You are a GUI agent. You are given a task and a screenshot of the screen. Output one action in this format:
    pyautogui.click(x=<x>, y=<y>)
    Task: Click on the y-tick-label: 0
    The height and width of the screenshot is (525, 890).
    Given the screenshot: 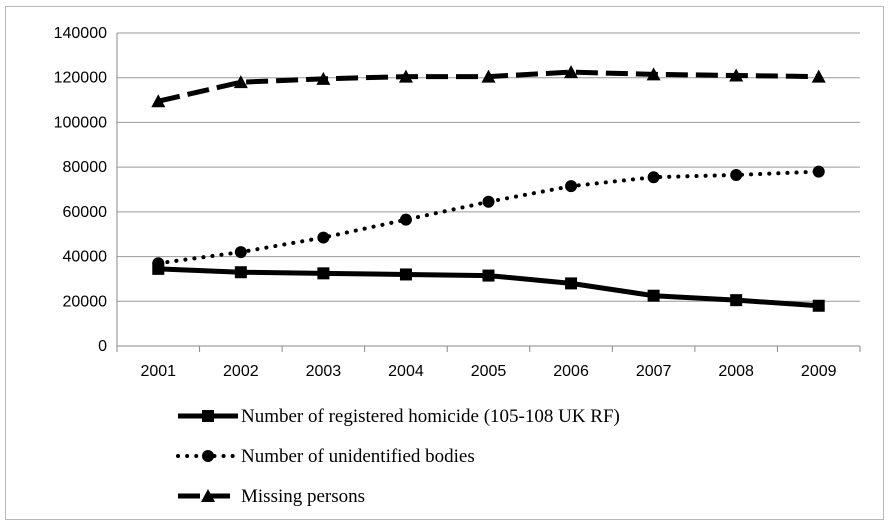 What is the action you would take?
    pyautogui.click(x=102, y=346)
    